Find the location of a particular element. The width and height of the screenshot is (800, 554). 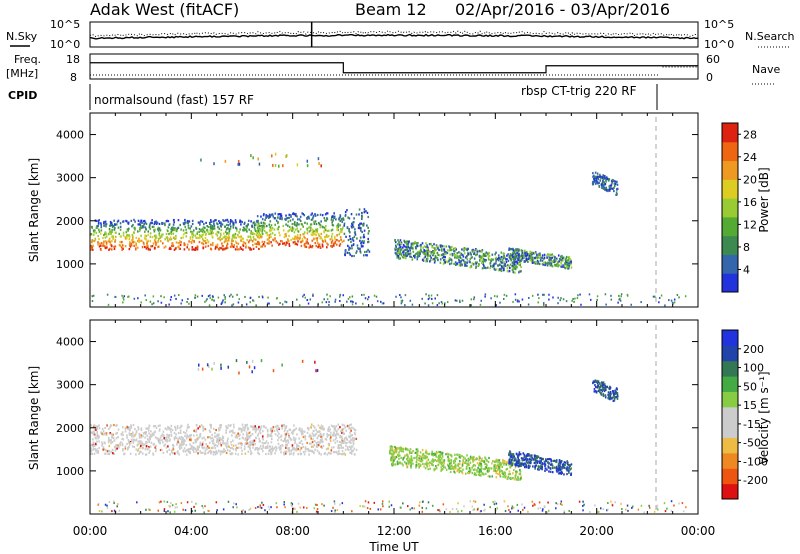

power-colorbar-segment is located at coordinates (730, 189).